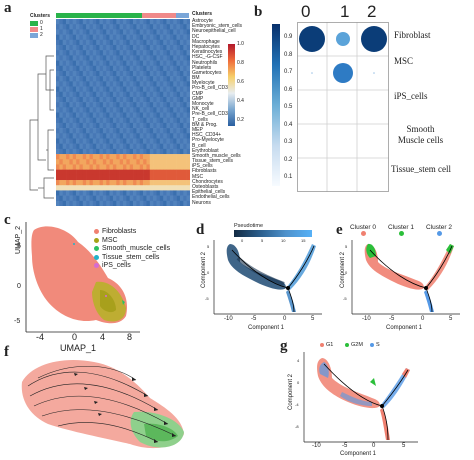 This screenshot has height=460, width=474. Describe the element at coordinates (34, 23) in the screenshot. I see `cluster-0-swatch` at that location.